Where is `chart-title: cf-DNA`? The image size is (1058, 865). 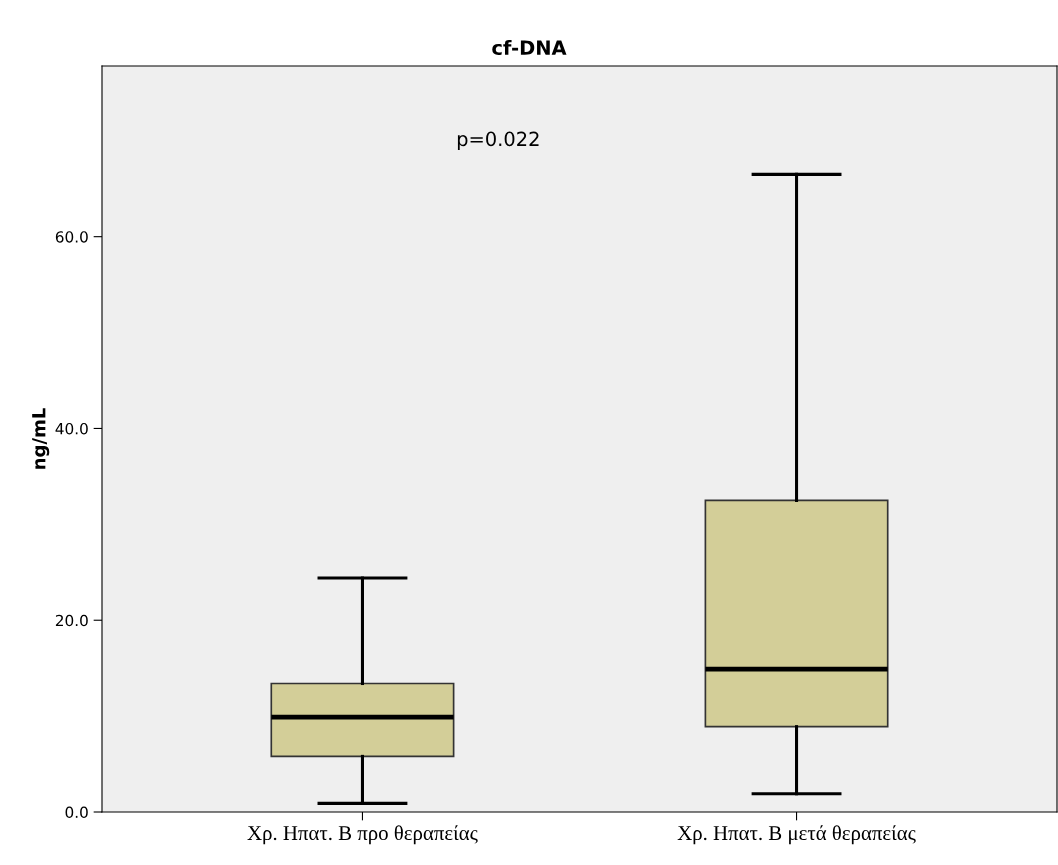 chart-title: cf-DNA is located at coordinates (529, 48).